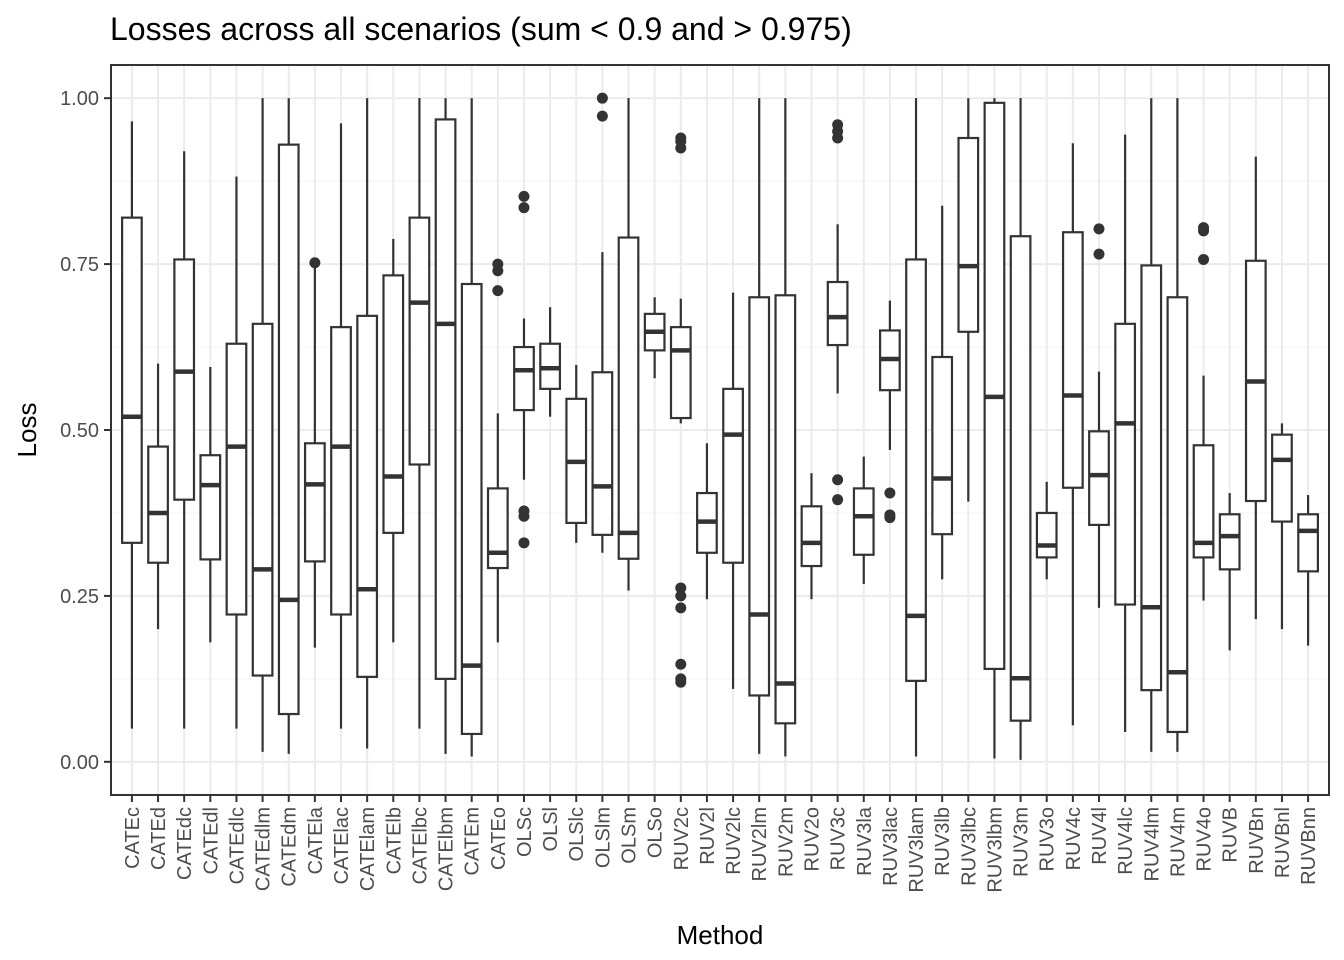 This screenshot has height=960, width=1344. What do you see at coordinates (79, 431) in the screenshot?
I see `y-tick-label: 0.50` at bounding box center [79, 431].